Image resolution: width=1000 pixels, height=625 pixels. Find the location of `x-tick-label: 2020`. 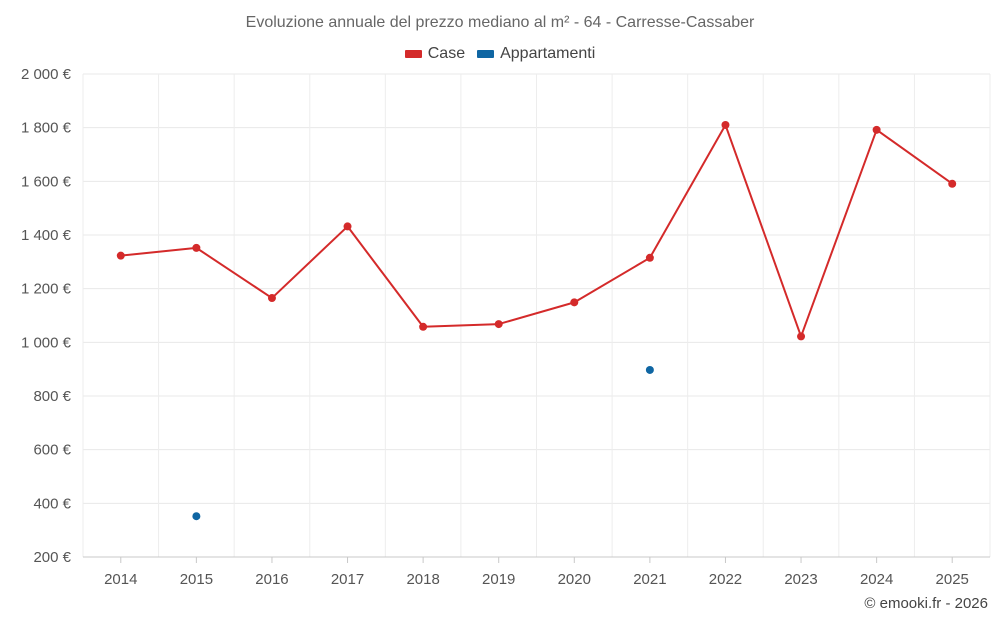

x-tick-label: 2020 is located at coordinates (574, 579).